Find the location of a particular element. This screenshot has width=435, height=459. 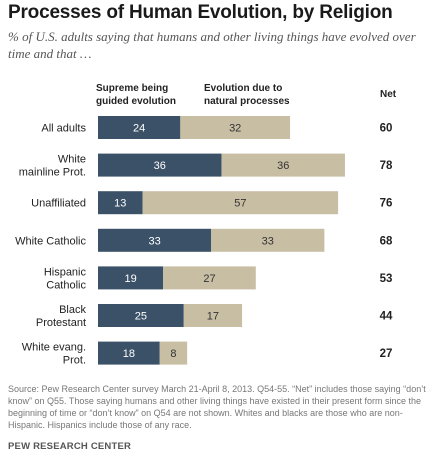

value-label-supreme: 24 is located at coordinates (139, 129).